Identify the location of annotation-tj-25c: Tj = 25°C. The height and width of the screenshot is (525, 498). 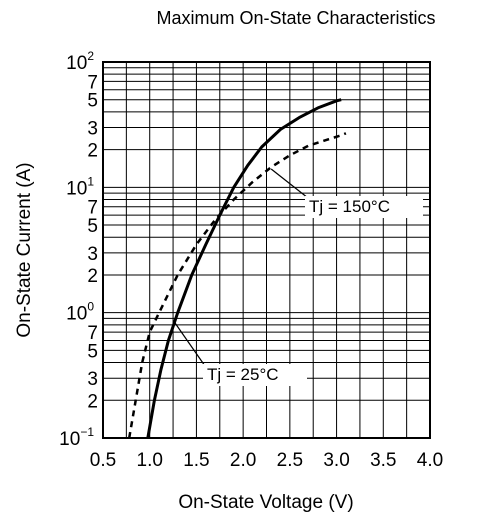
(243, 374).